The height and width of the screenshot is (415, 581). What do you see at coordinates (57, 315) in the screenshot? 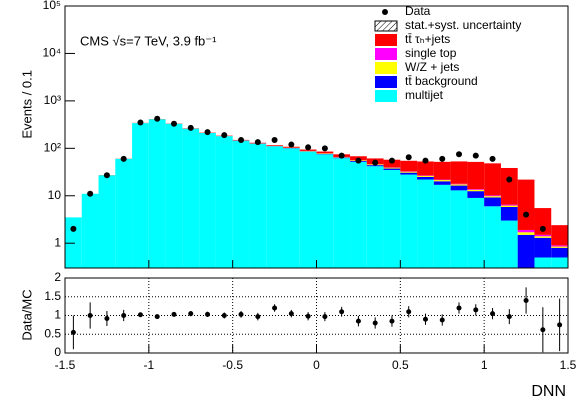
I see `ratio-tick-label: 1` at bounding box center [57, 315].